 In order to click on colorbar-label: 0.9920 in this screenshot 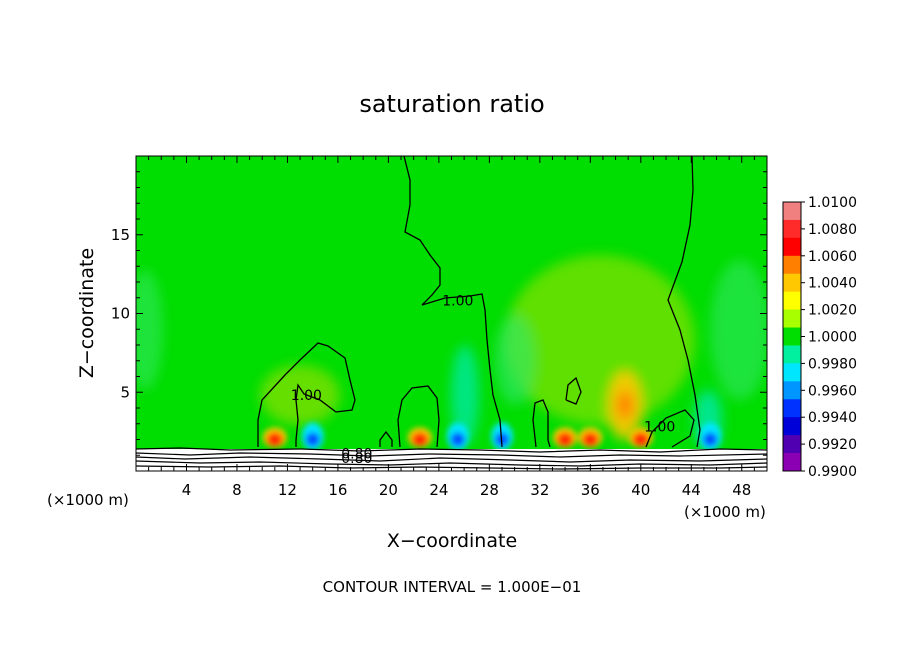, I will do `click(832, 445)`.